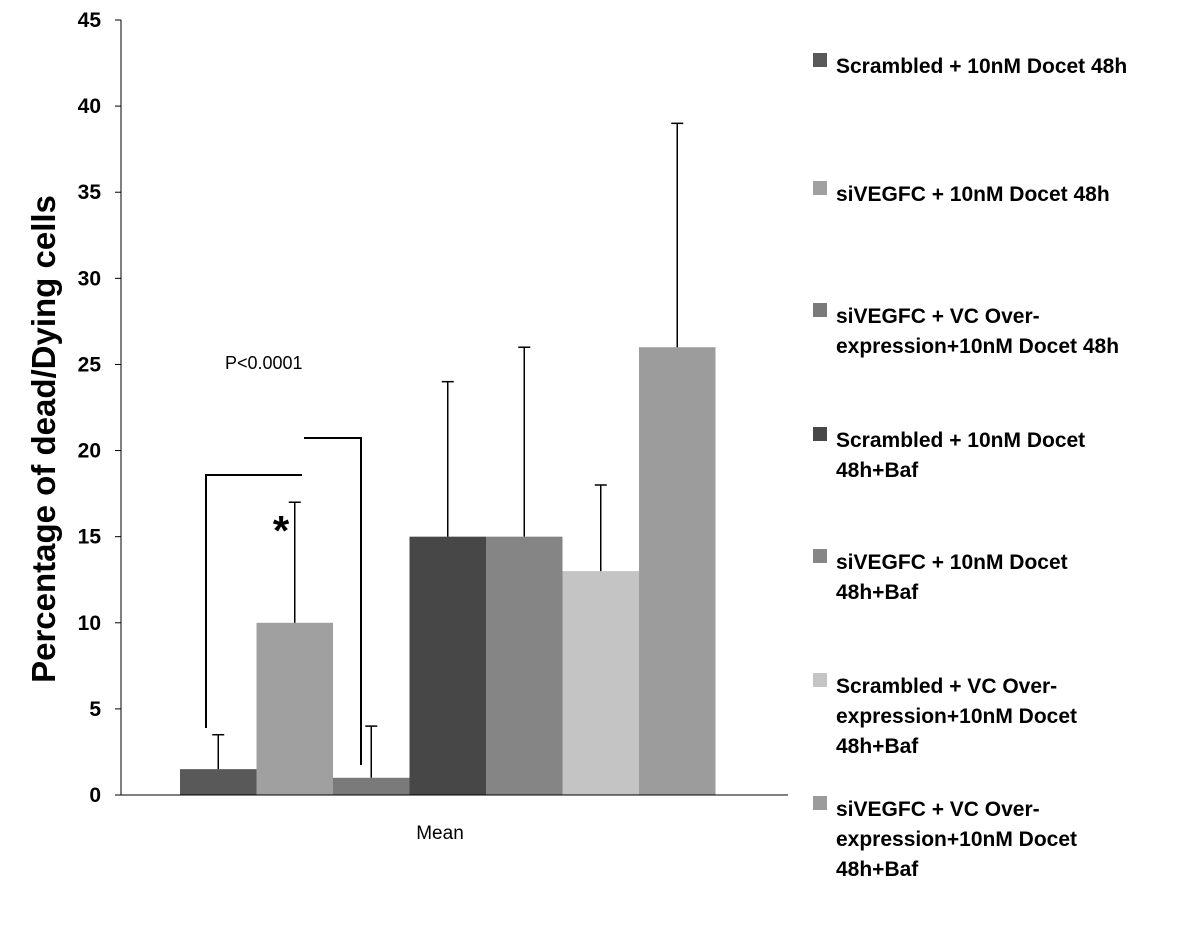 The width and height of the screenshot is (1196, 926). I want to click on significance-annotation: P<0.0001 *, so click(283, 559).